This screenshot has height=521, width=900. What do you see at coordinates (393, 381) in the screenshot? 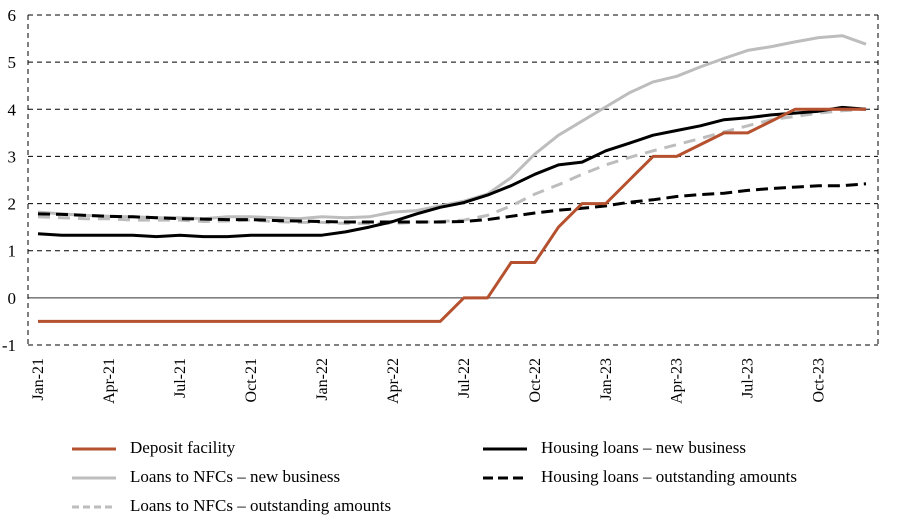
I see `x-tick-label: Apr-22` at bounding box center [393, 381].